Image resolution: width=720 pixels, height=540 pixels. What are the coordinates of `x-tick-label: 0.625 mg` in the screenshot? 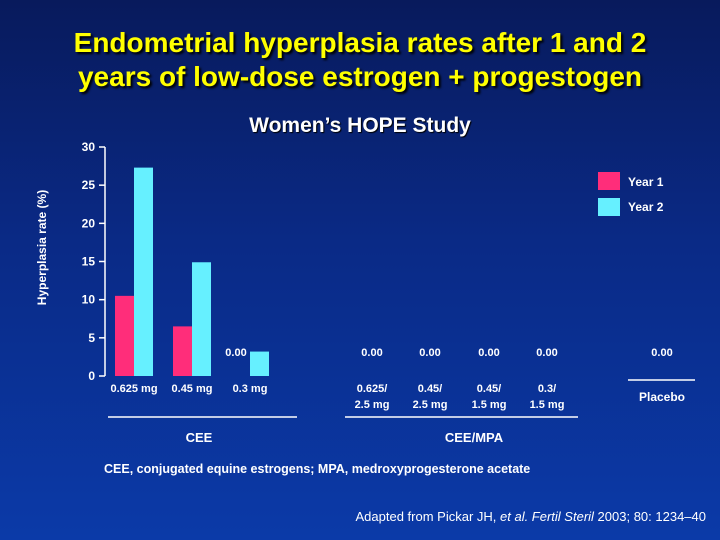 It's located at (133, 389).